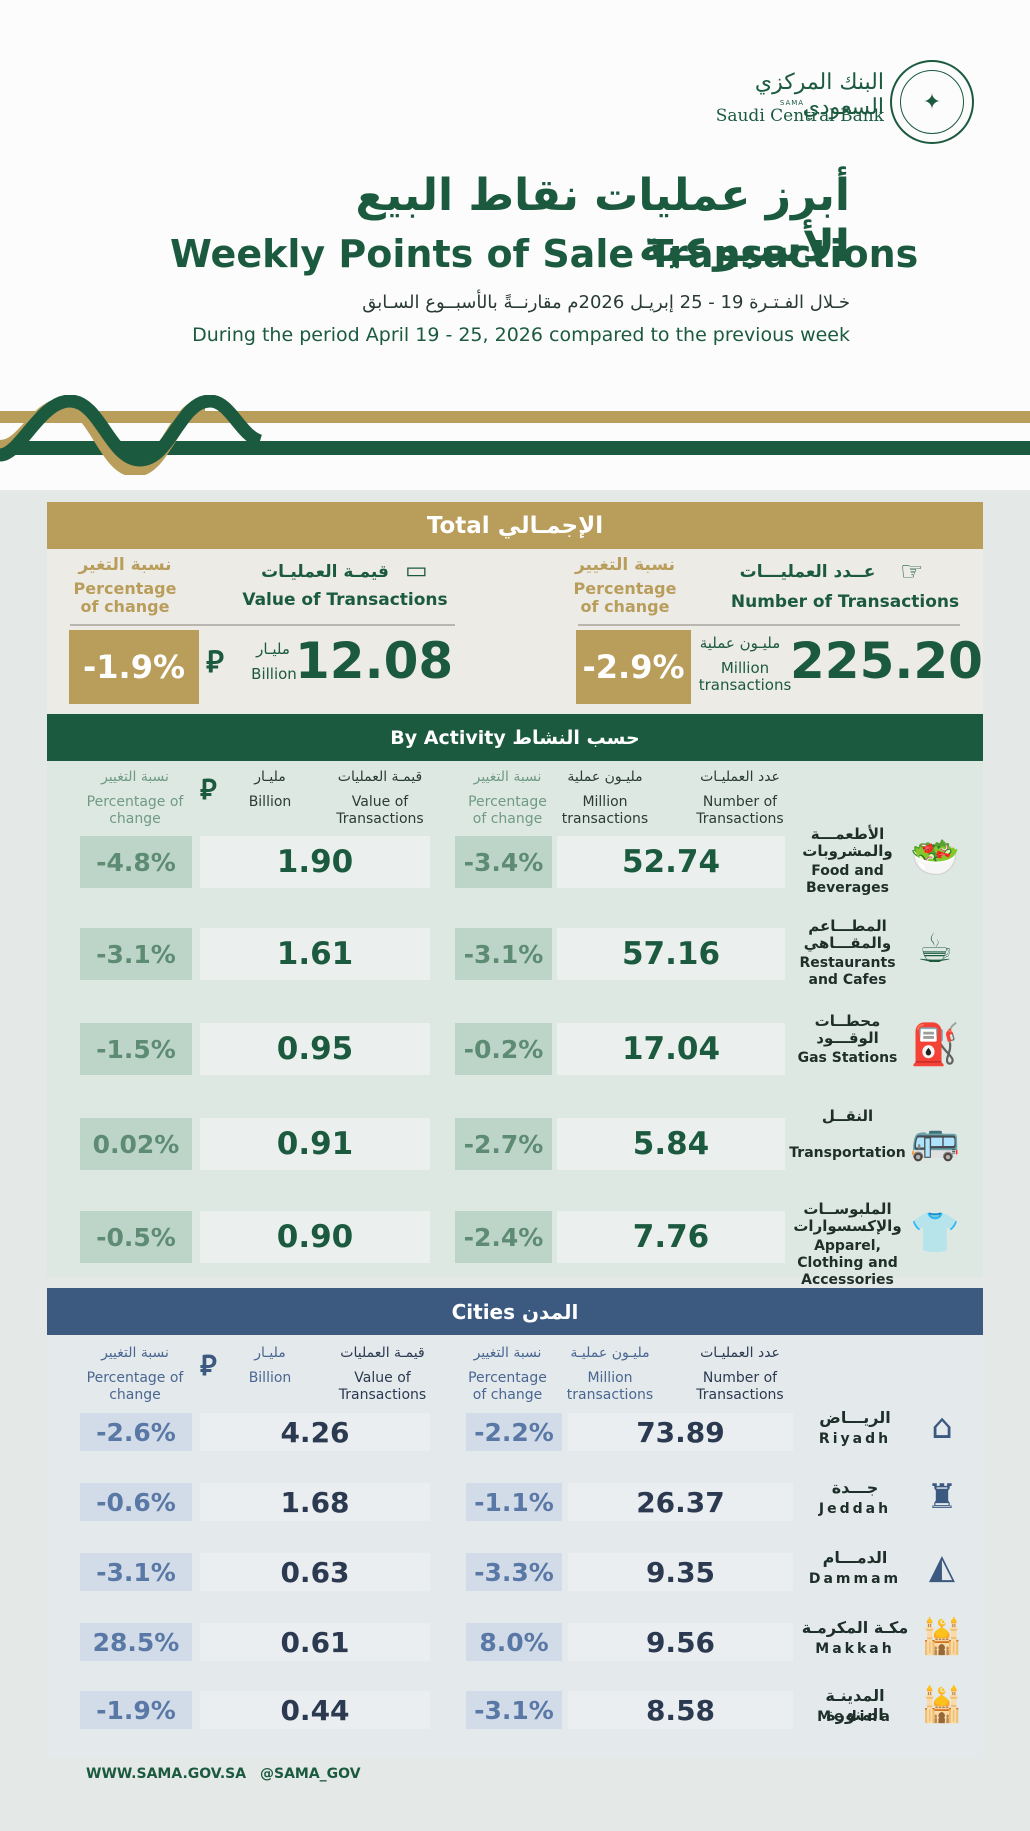 This screenshot has height=1831, width=1030. What do you see at coordinates (315, 1049) in the screenshot?
I see `activity-value: 0.95` at bounding box center [315, 1049].